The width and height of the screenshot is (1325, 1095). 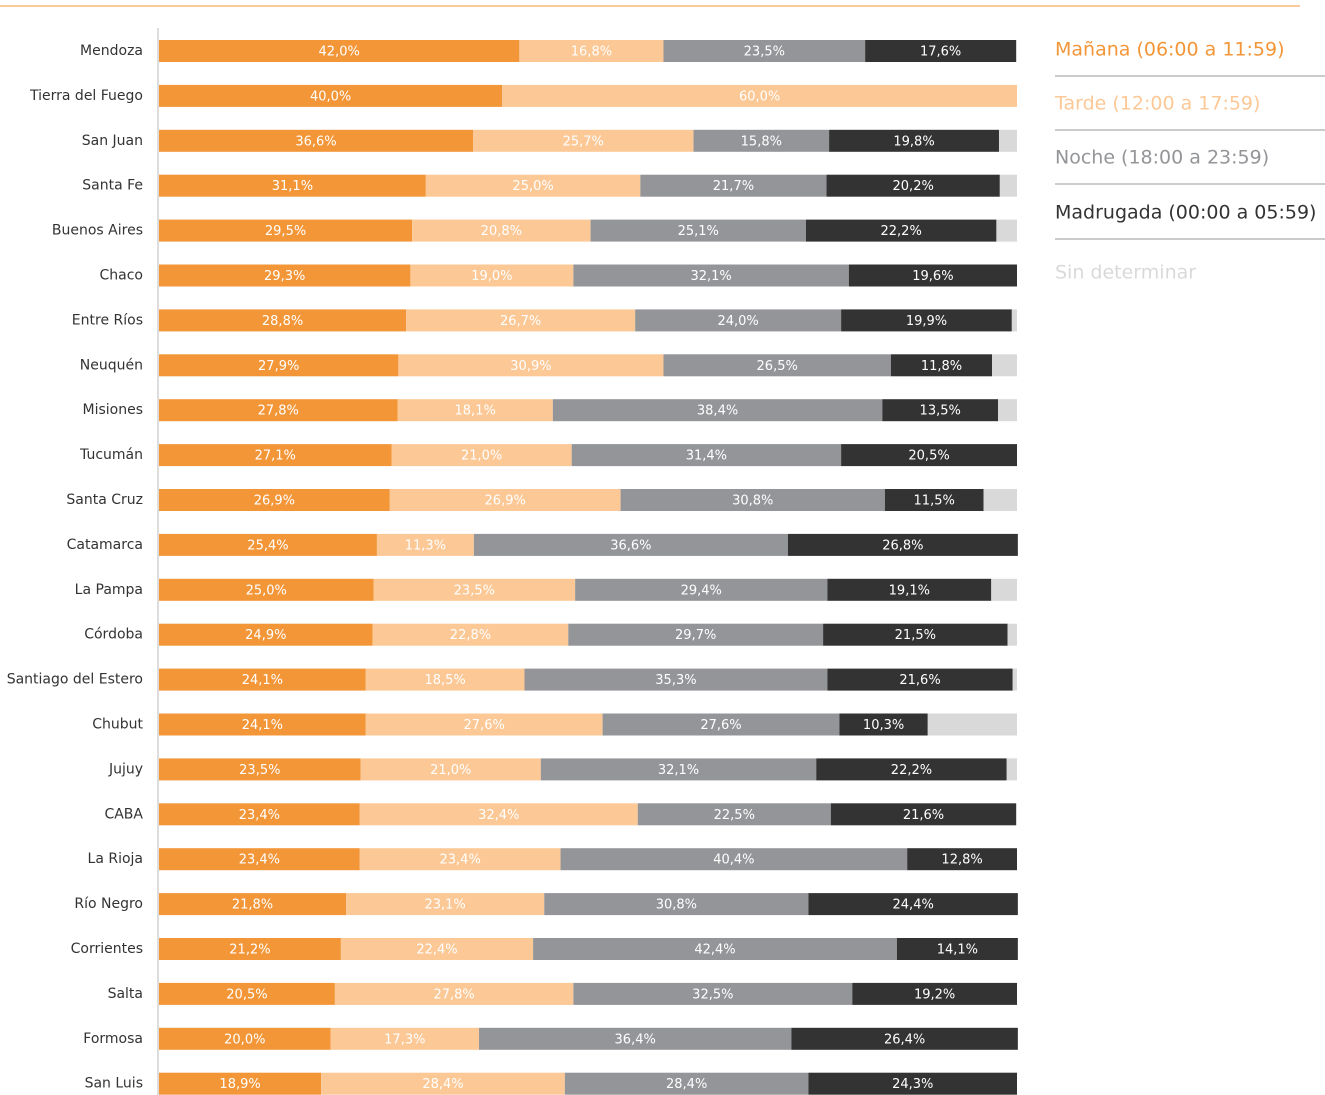 I want to click on category-label: Buenos Aires, so click(x=97, y=231).